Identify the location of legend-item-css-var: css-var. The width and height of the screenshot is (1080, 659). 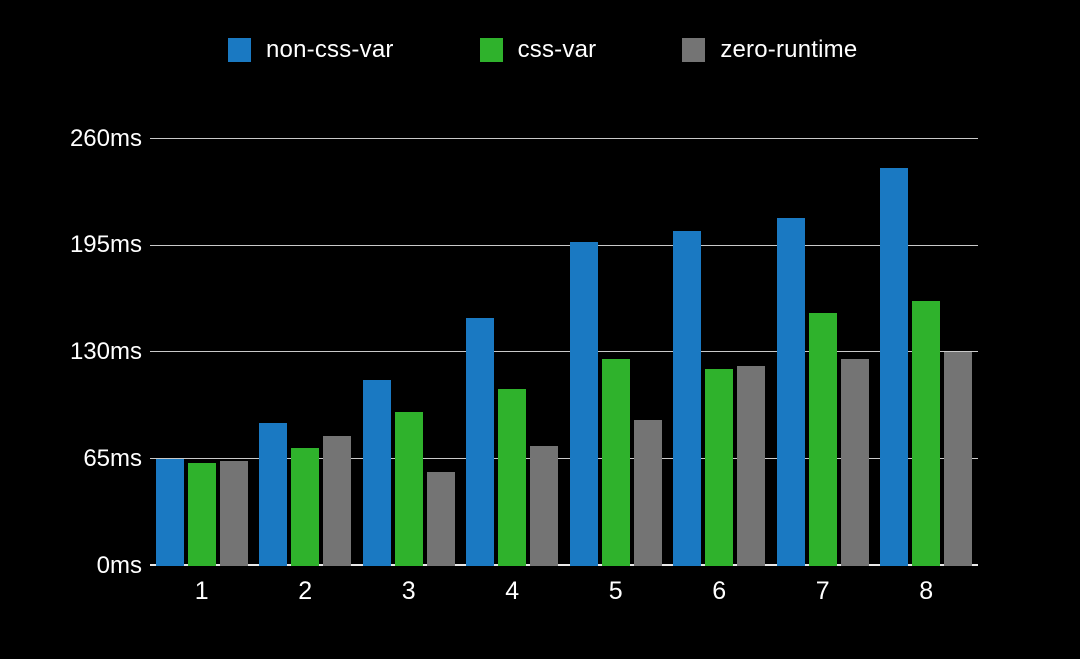
(538, 50).